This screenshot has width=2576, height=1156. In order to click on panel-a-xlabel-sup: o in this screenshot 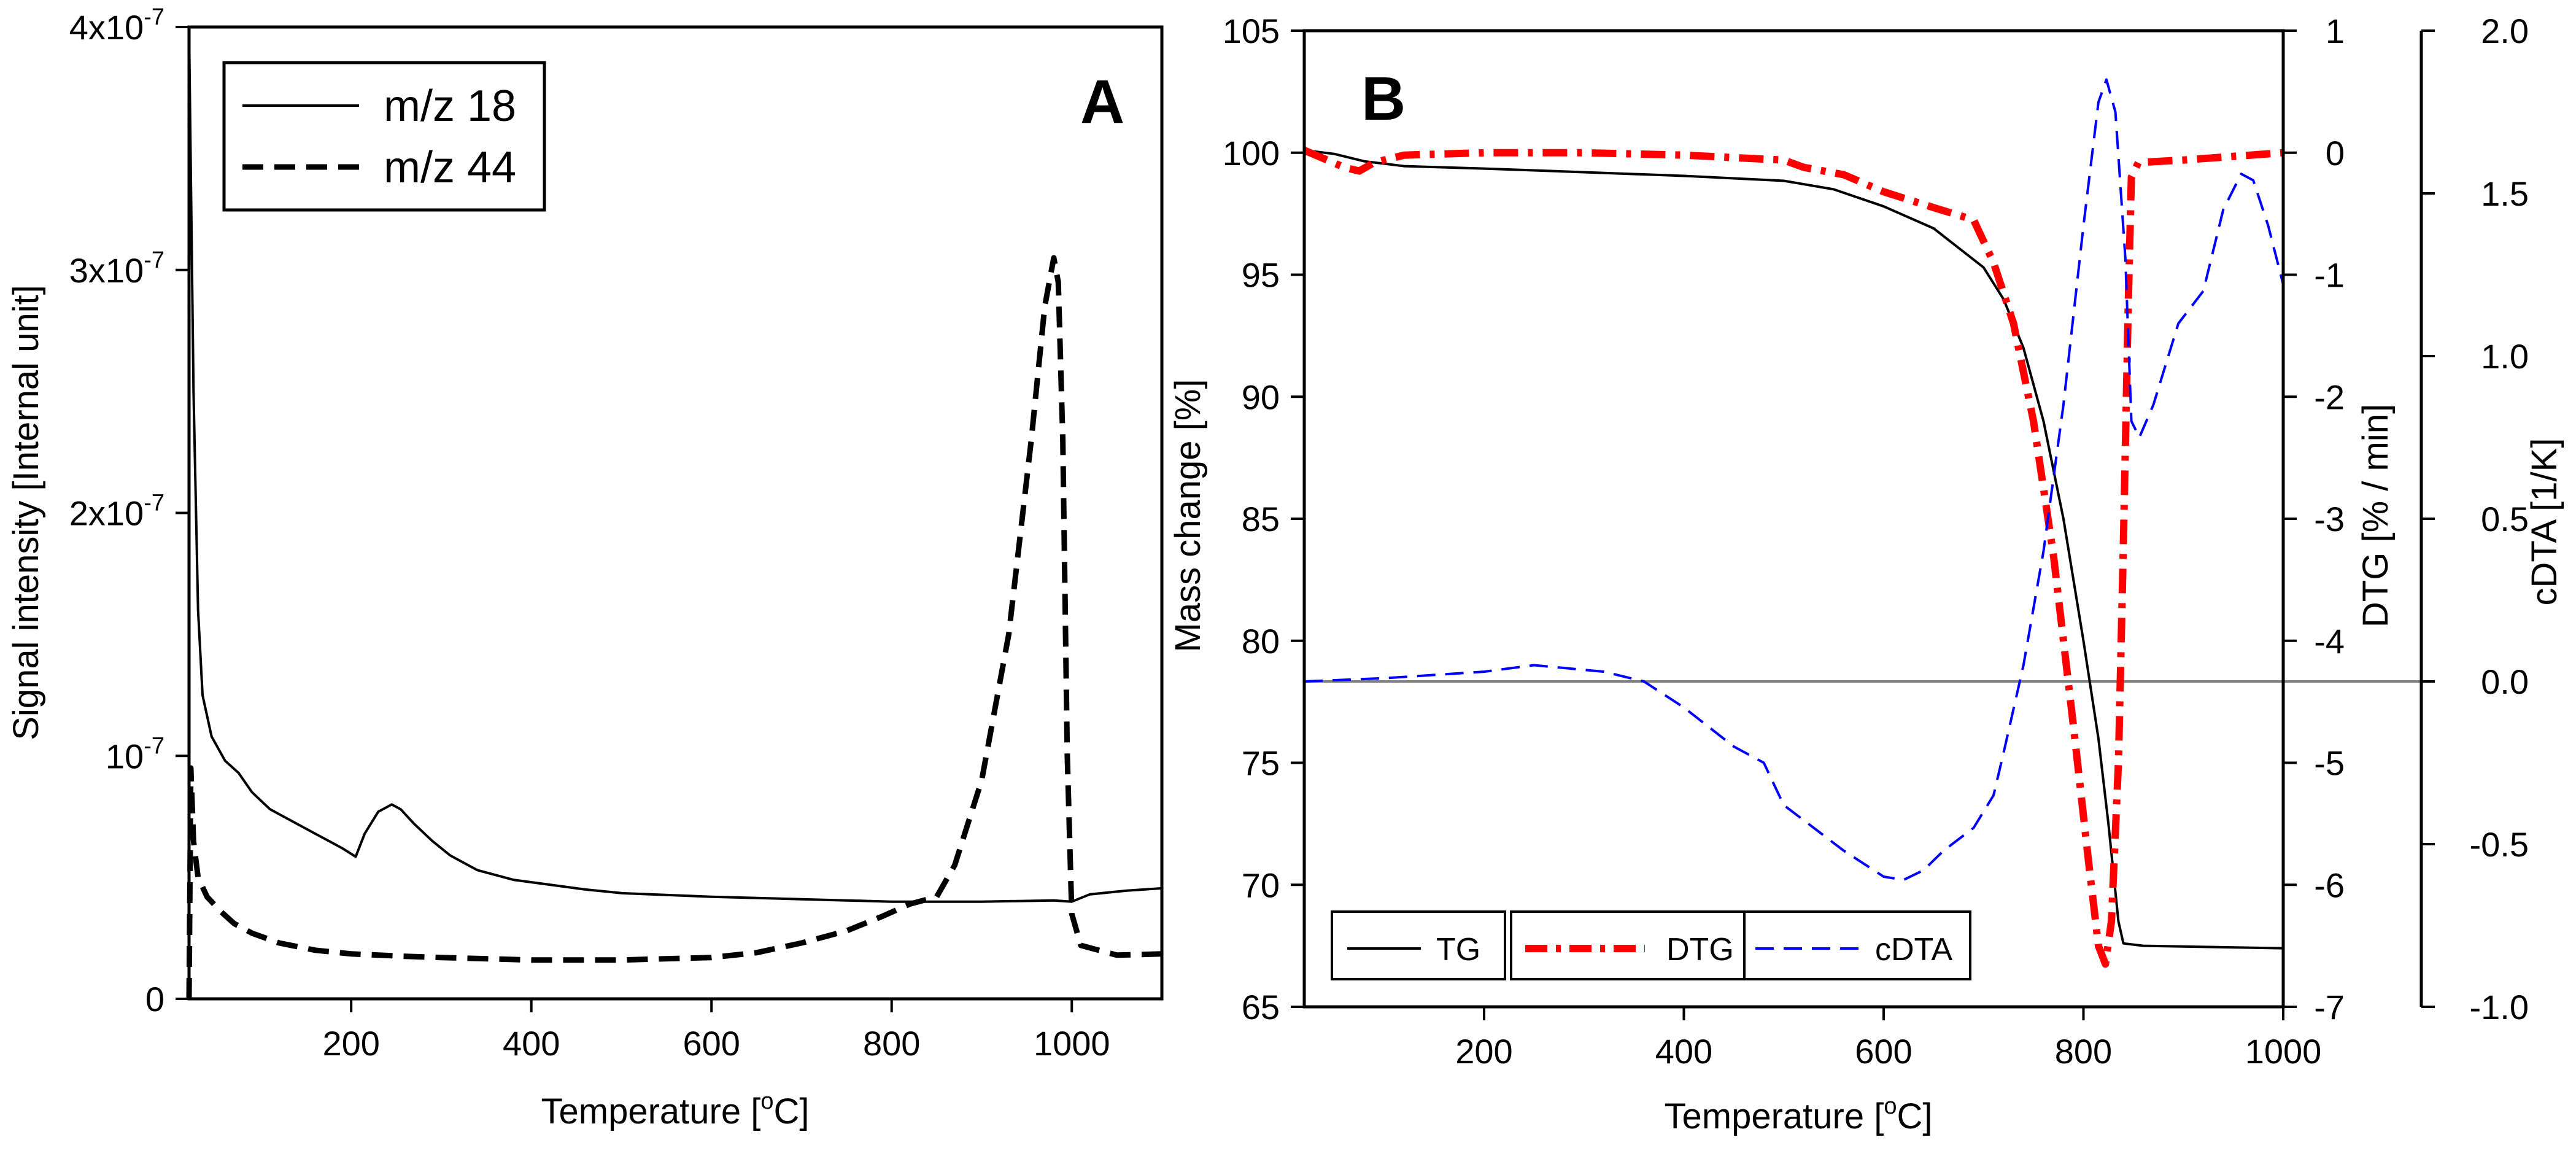, I will do `click(766, 1101)`.